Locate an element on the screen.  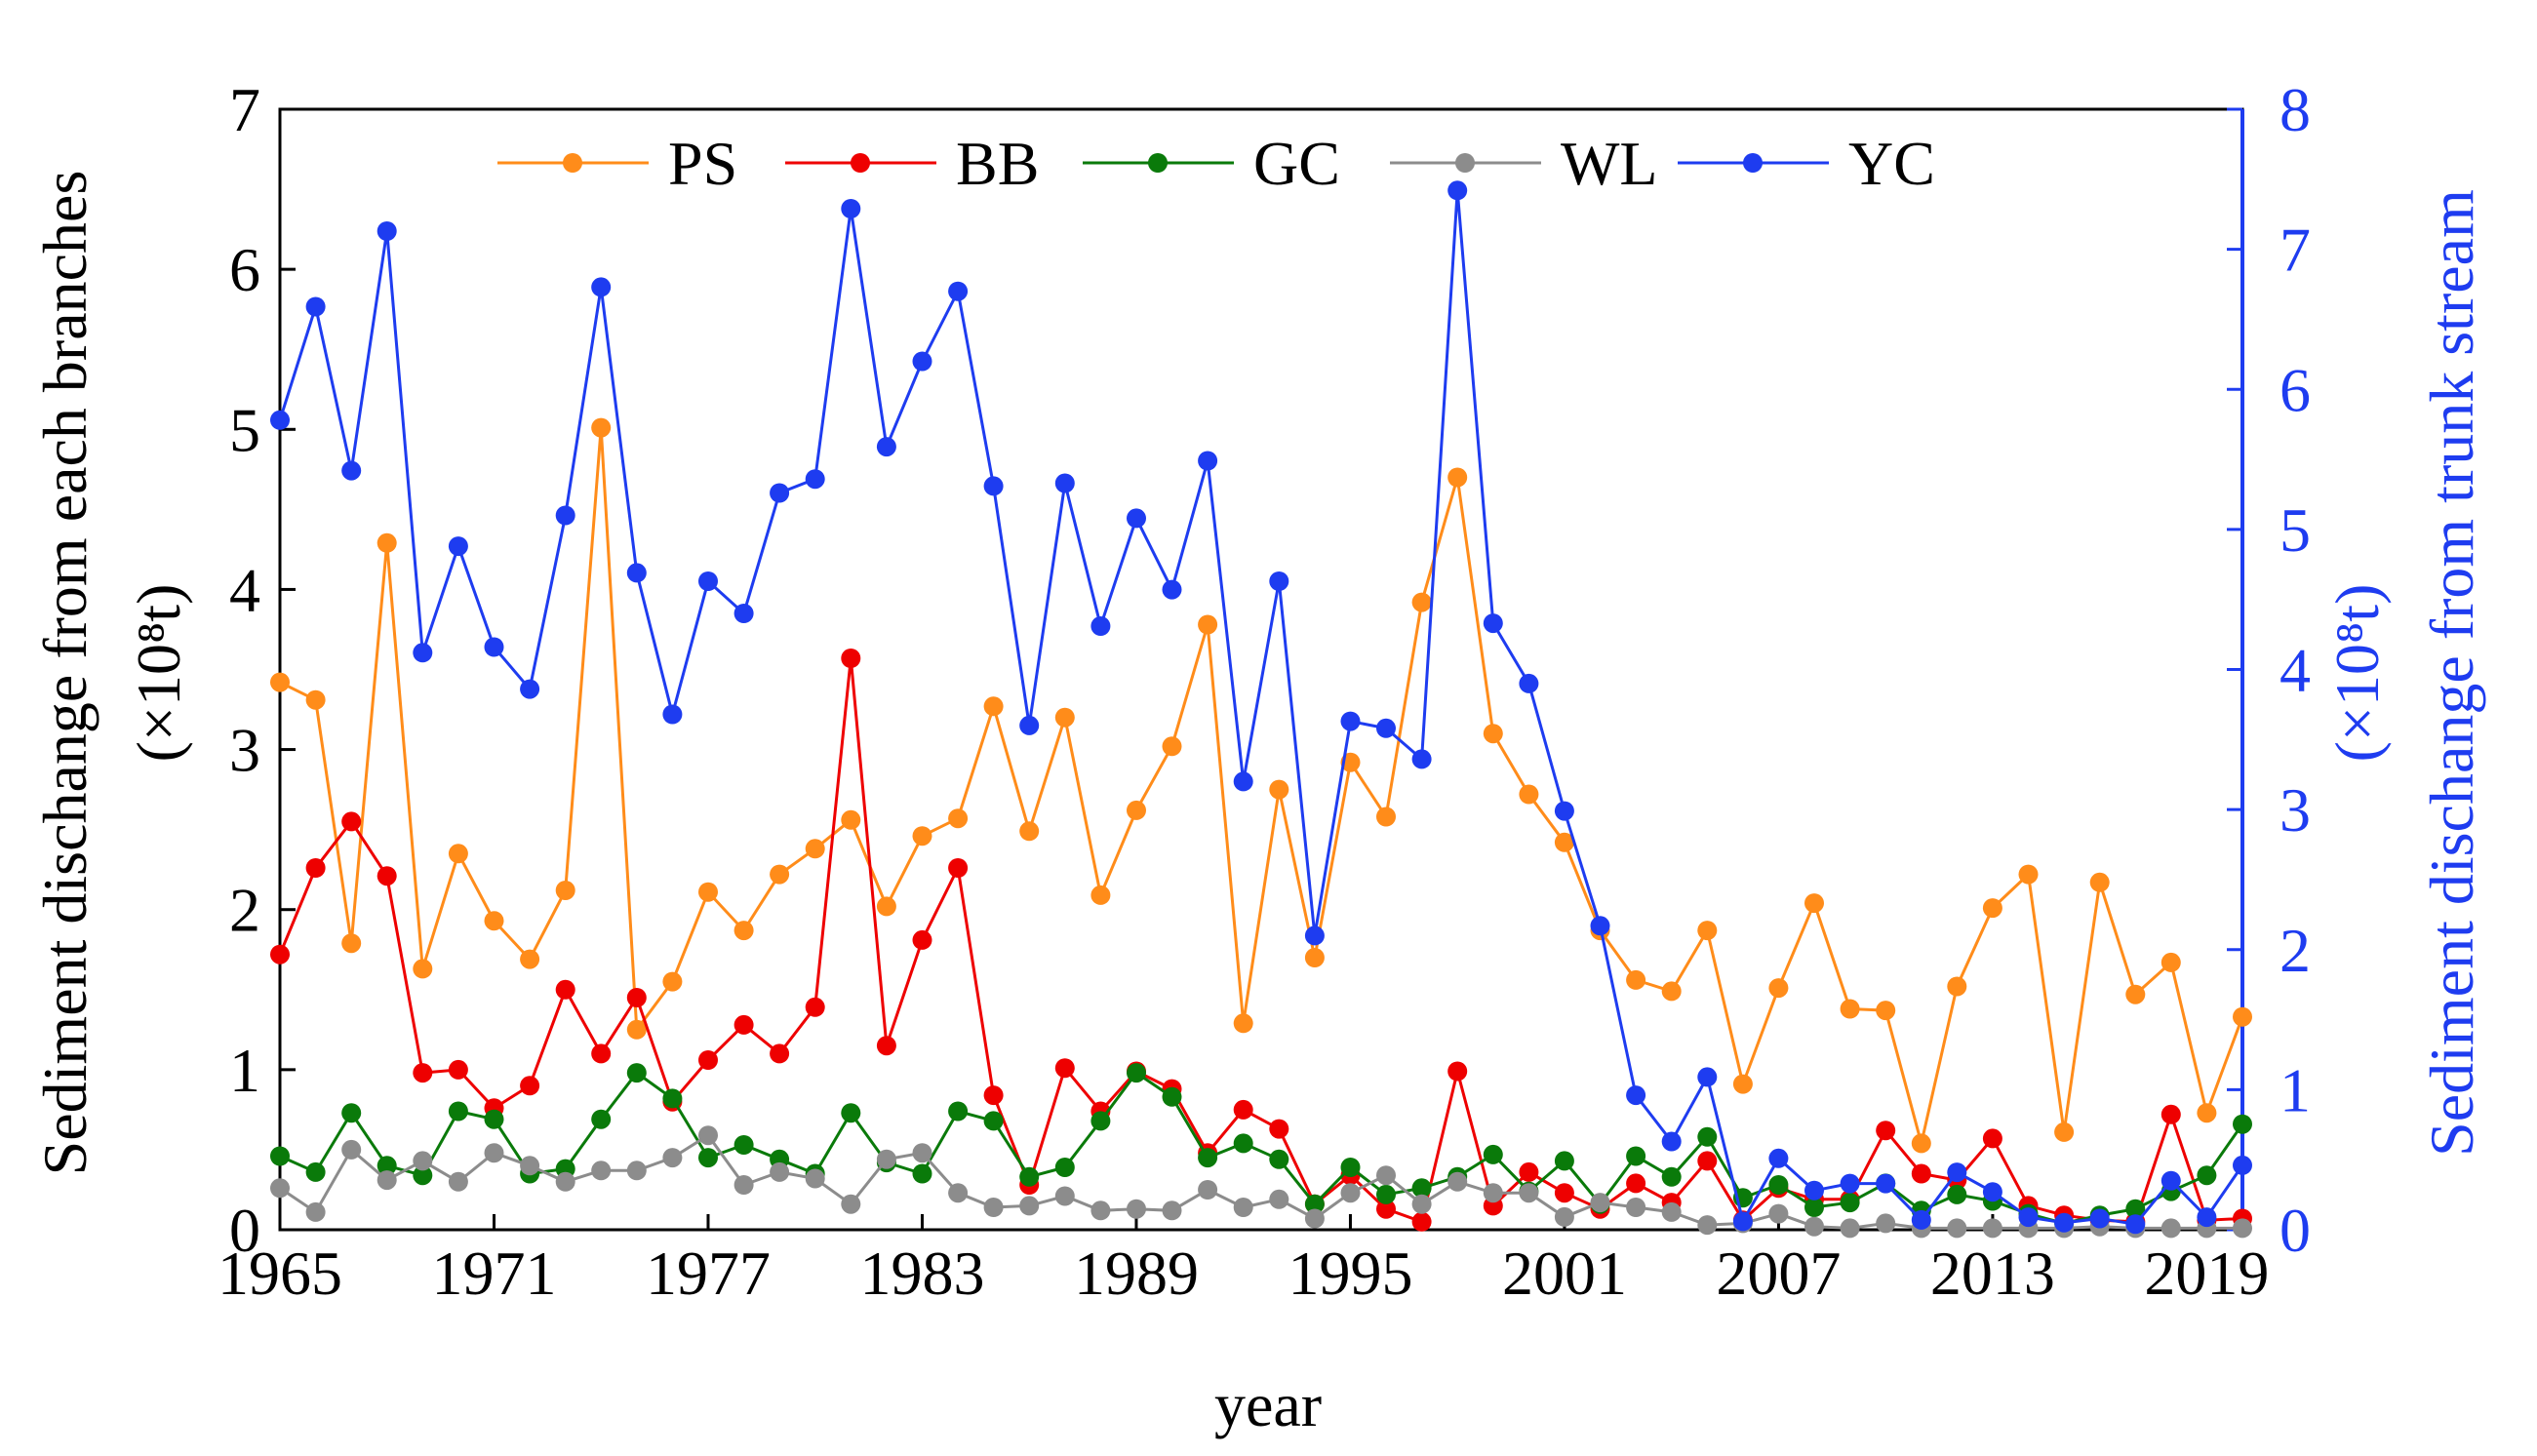
y-left-tick-label: 5 is located at coordinates (244, 429).